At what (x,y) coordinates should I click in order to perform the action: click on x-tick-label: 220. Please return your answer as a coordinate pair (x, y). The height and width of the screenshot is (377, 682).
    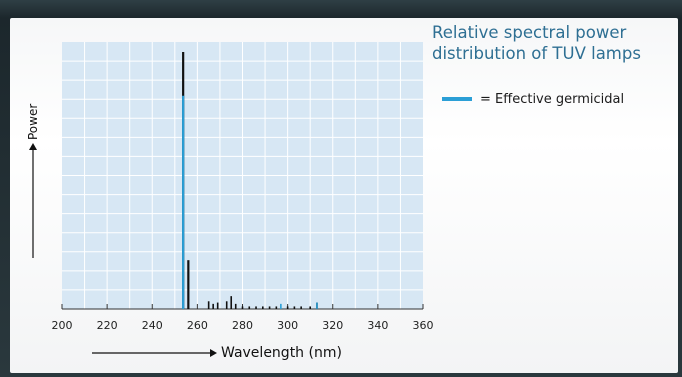
    Looking at the image, I should click on (107, 325).